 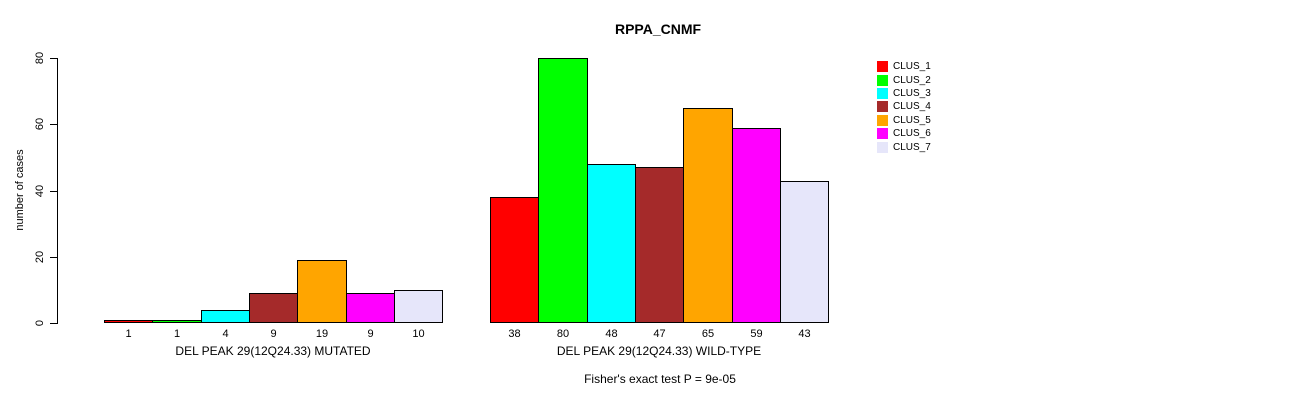 What do you see at coordinates (804, 334) in the screenshot?
I see `bar-value-label: 43` at bounding box center [804, 334].